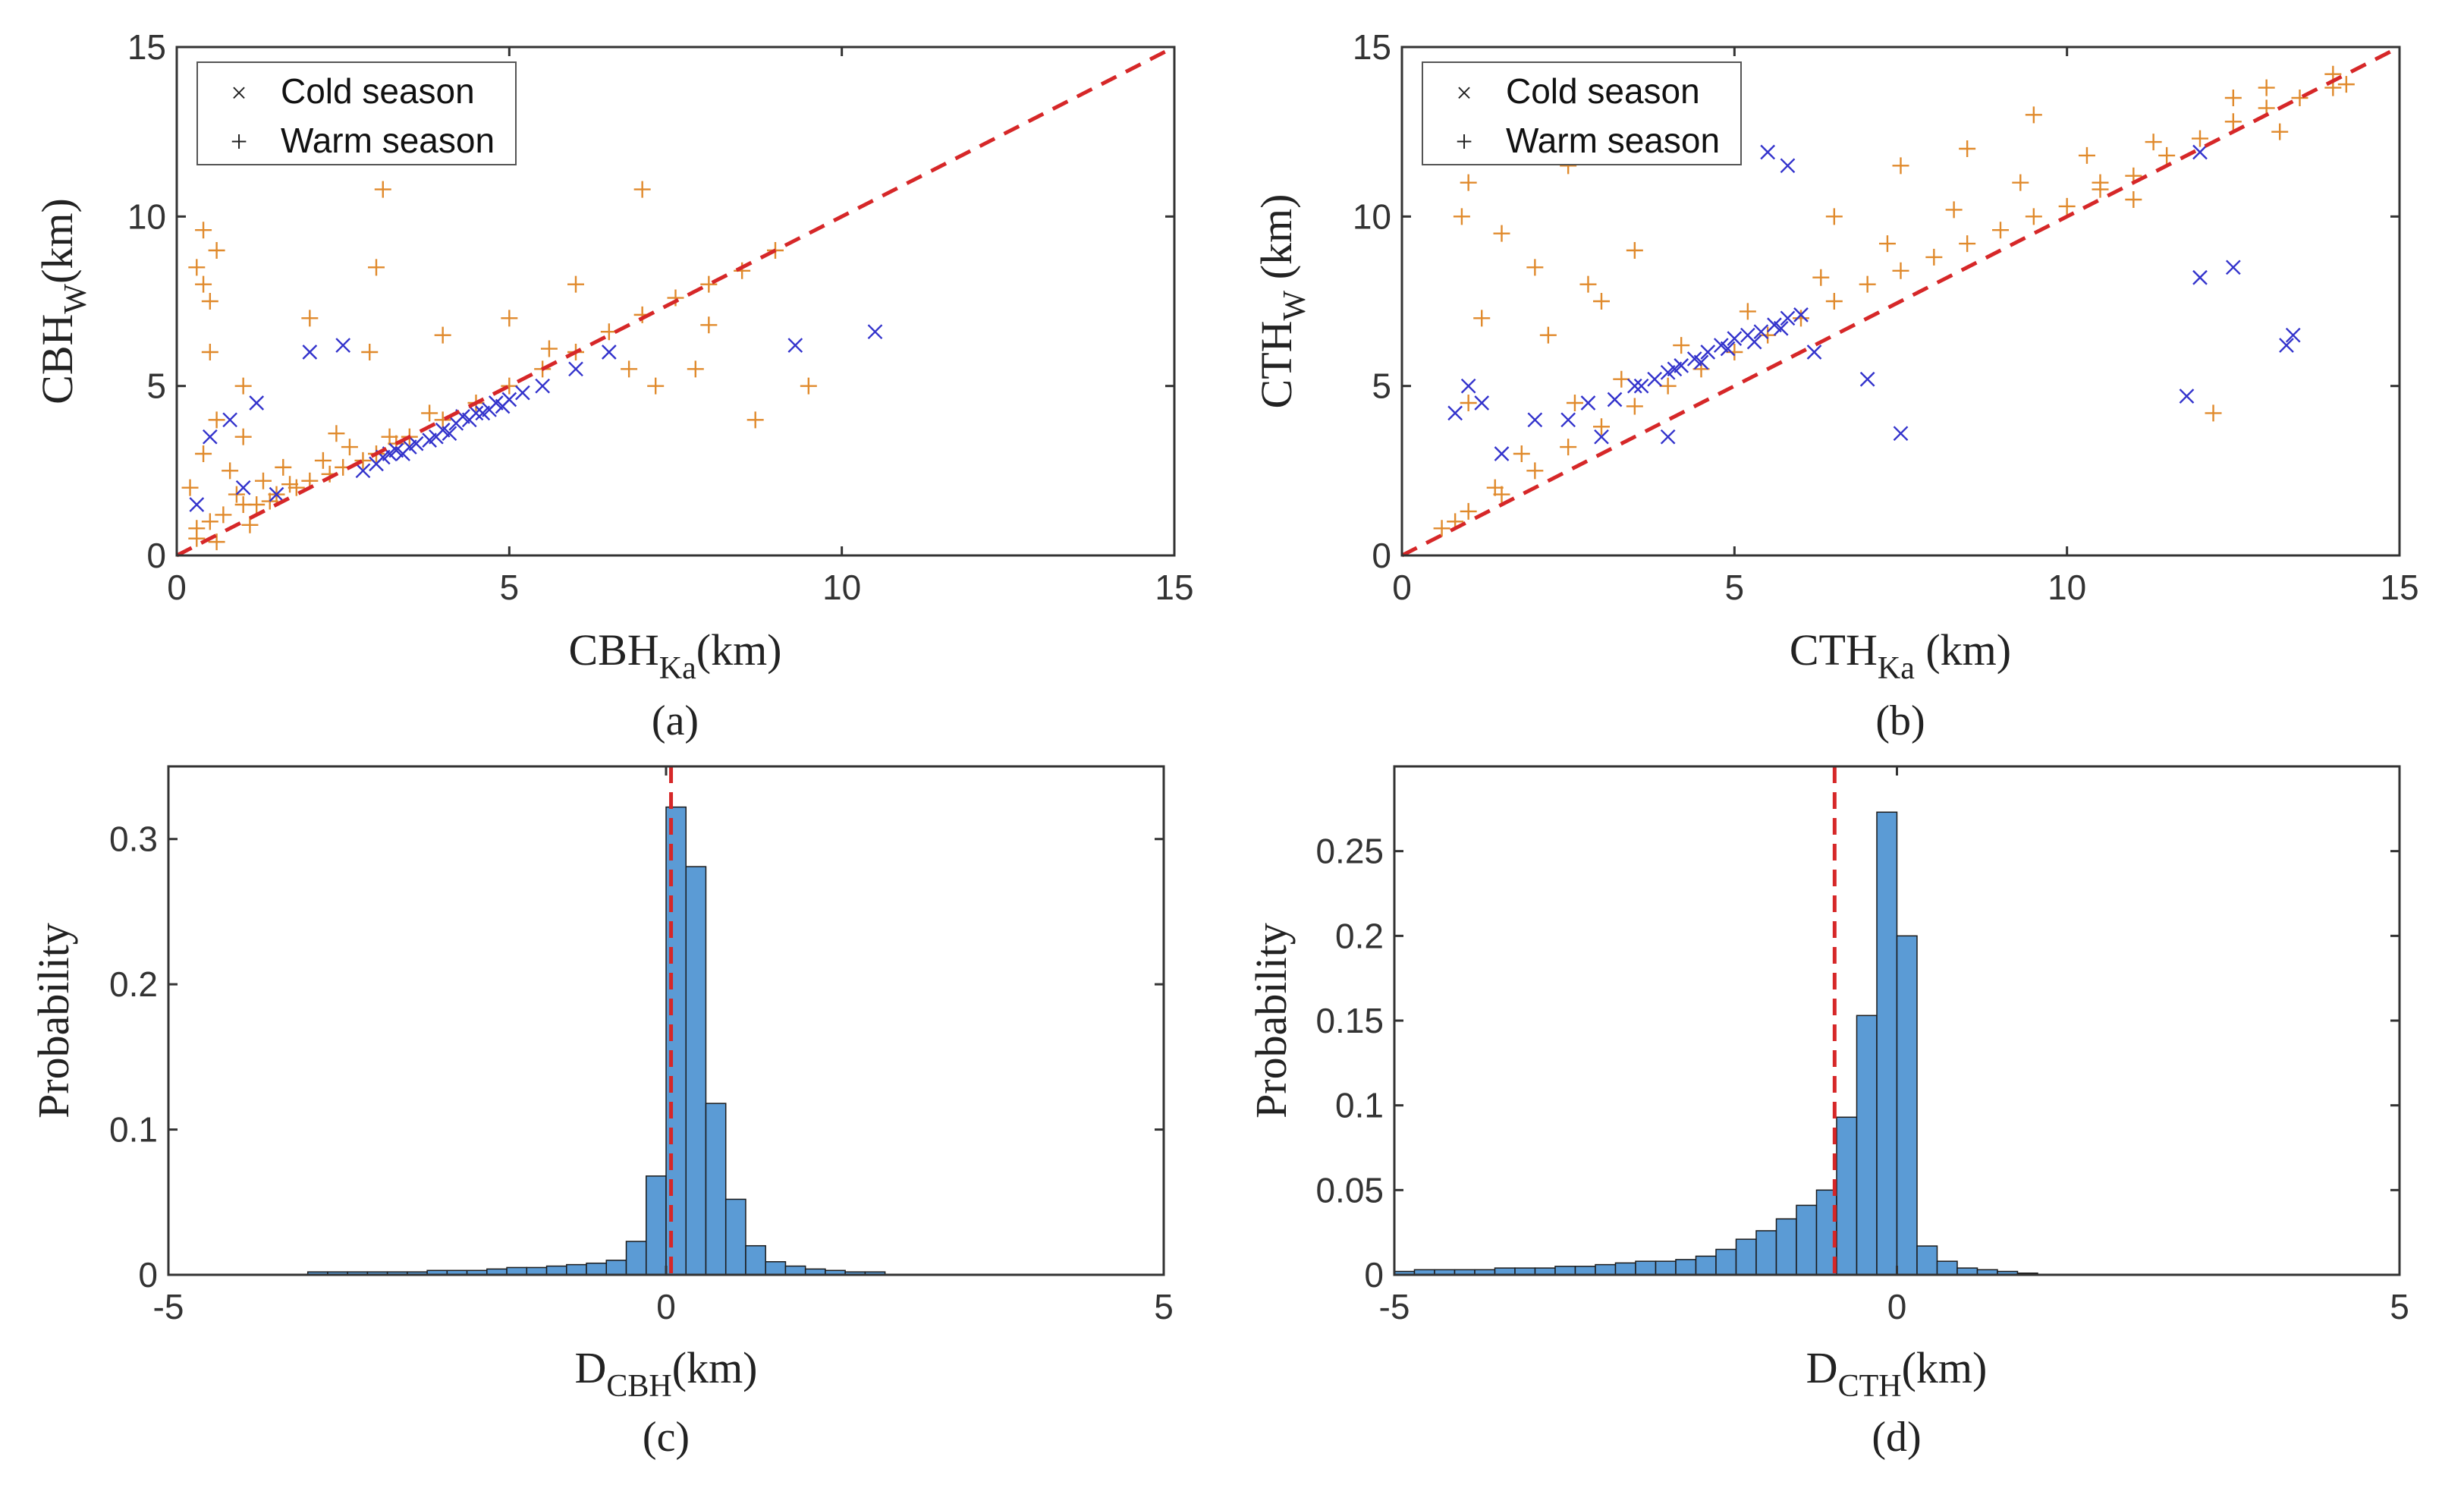 The image size is (2464, 1485). Describe the element at coordinates (239, 93) in the screenshot. I see `legend-cold-marker: ×` at that location.